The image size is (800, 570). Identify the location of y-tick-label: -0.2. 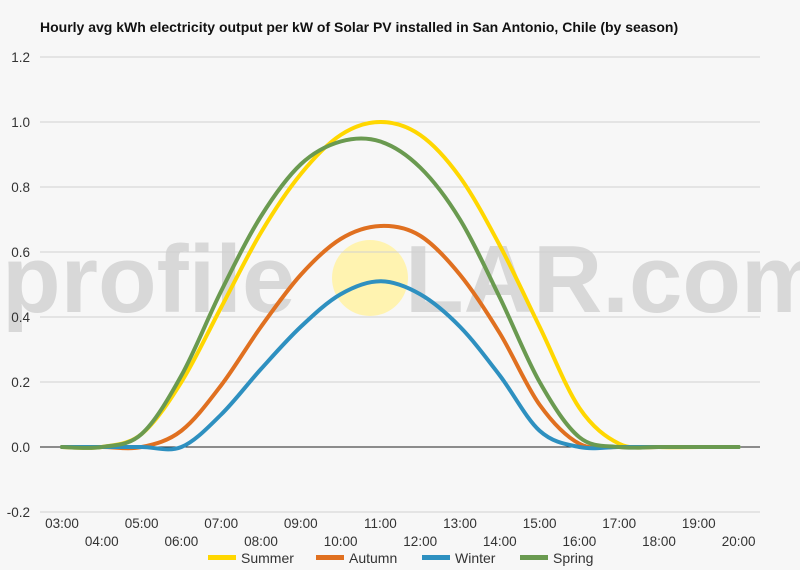
(18, 512).